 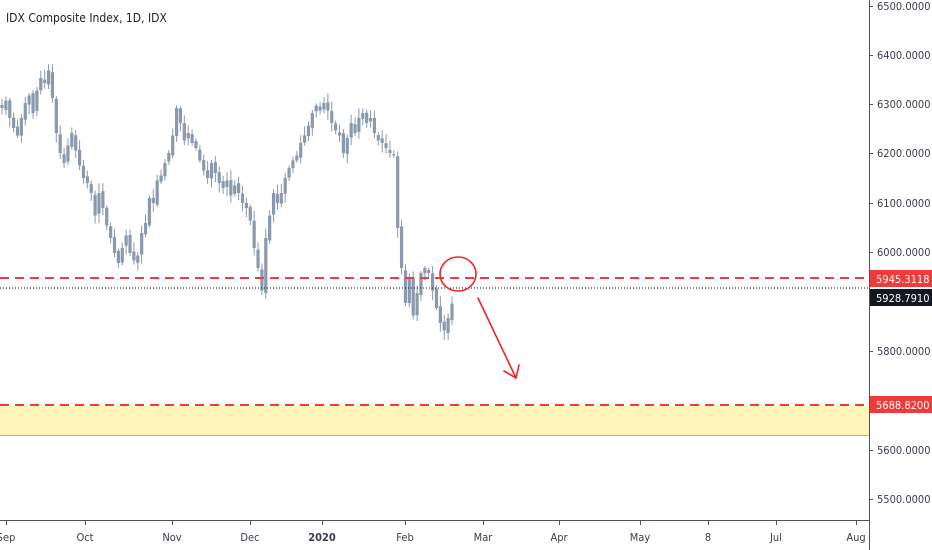 I want to click on highlight-circle, so click(x=458, y=274).